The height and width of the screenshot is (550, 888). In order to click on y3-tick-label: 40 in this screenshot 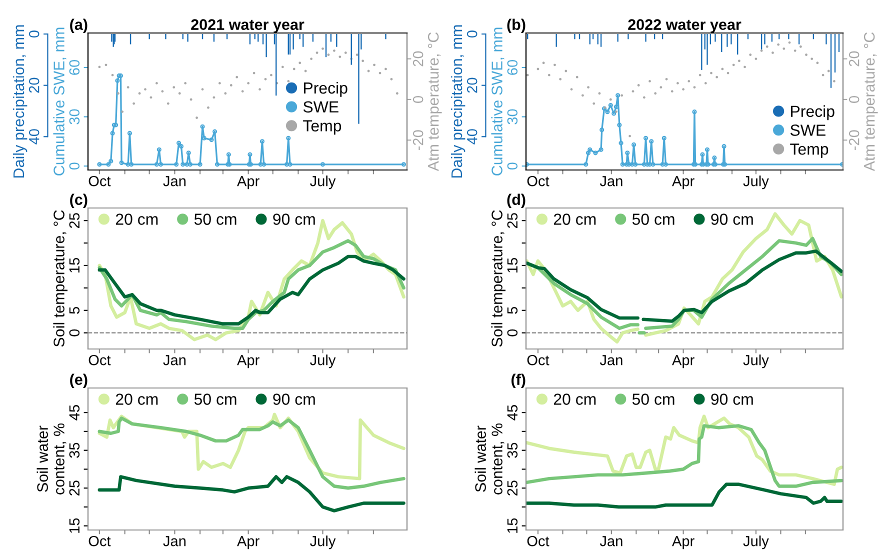, I will do `click(472, 136)`.